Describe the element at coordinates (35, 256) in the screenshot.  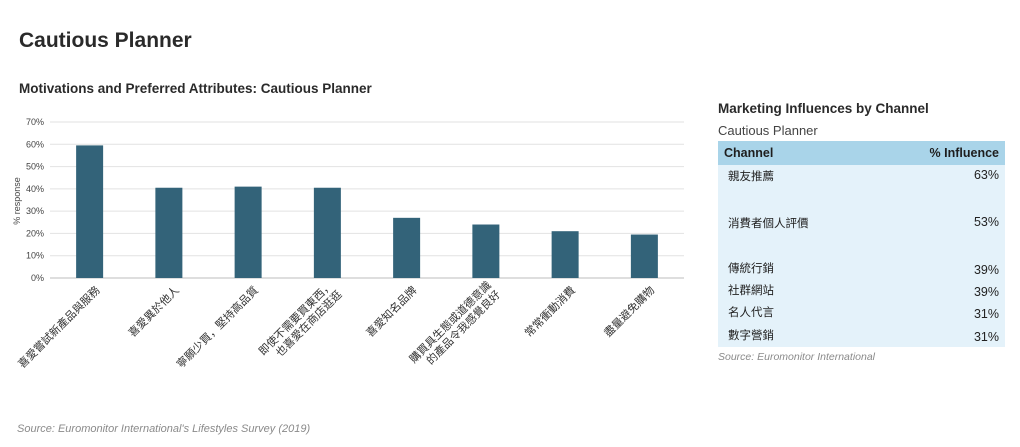
I see `y-tick-label: 10%` at that location.